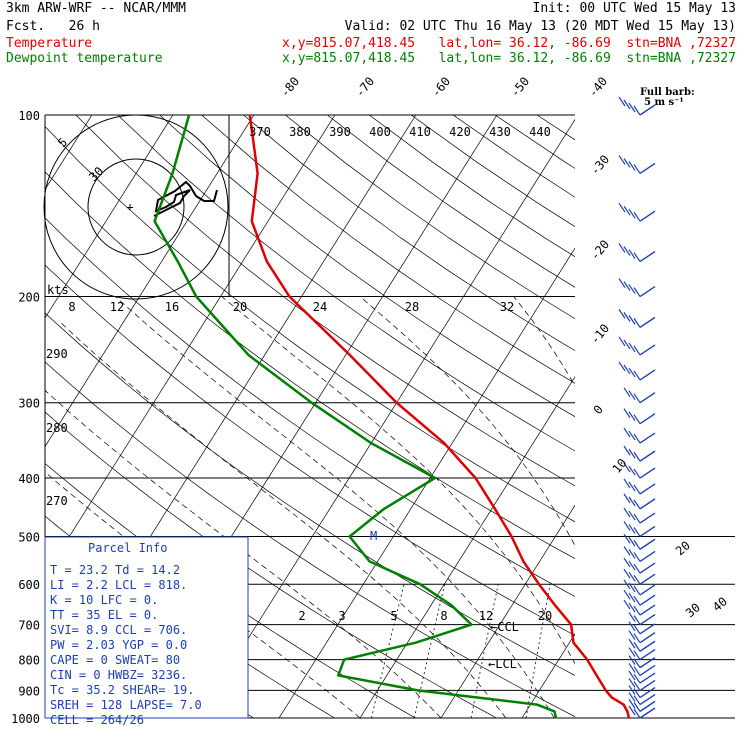 This screenshot has height=740, width=740. Describe the element at coordinates (57, 428) in the screenshot. I see `theta-side-label: 280` at that location.